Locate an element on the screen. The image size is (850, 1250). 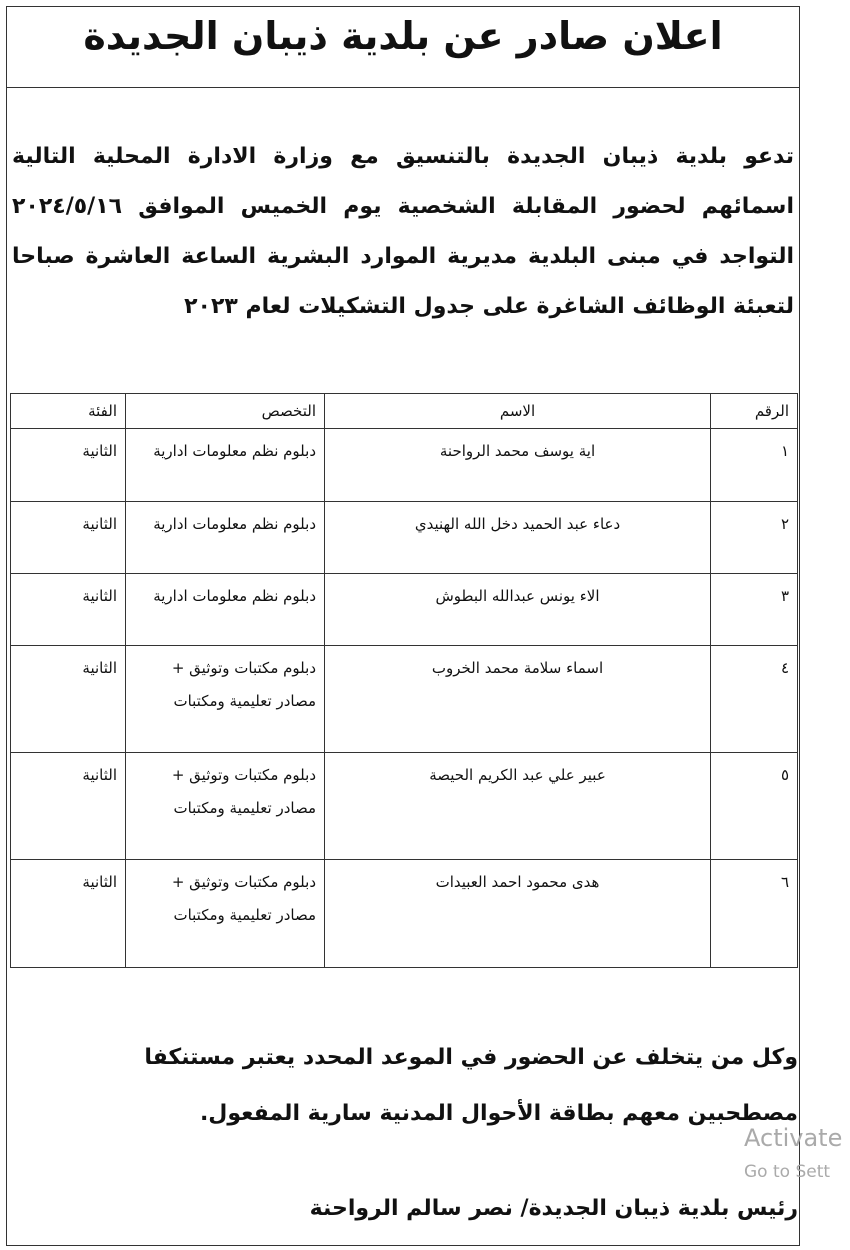
header-row: الرقم الاسم التخصص الفئة is located at coordinates (404, 411).